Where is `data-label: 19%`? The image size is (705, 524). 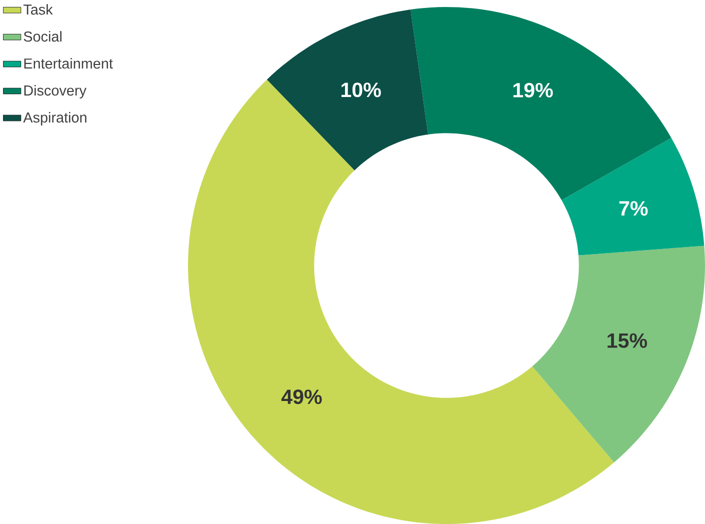 data-label: 19% is located at coordinates (533, 90).